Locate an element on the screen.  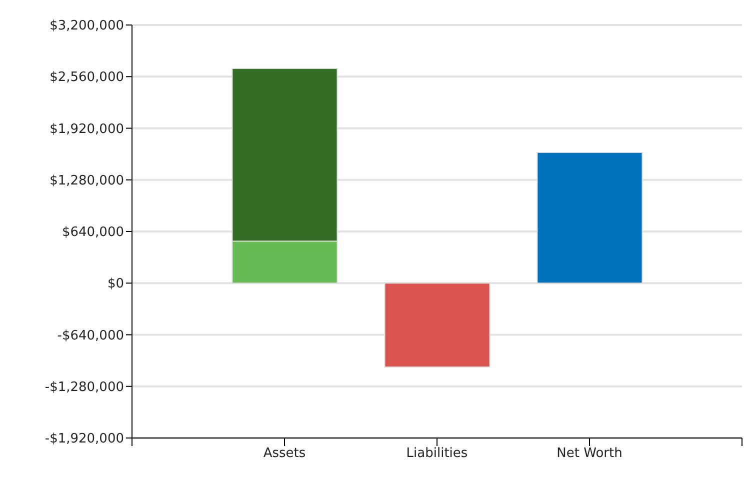
y-tick-label: $2,560,000 is located at coordinates (87, 78).